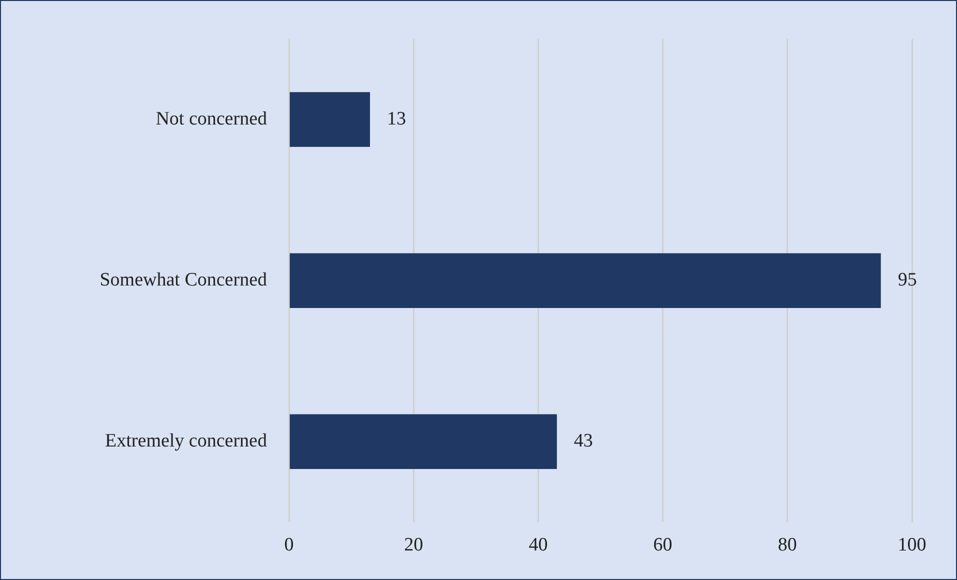 The image size is (957, 580). What do you see at coordinates (583, 441) in the screenshot?
I see `data-label: 43` at bounding box center [583, 441].